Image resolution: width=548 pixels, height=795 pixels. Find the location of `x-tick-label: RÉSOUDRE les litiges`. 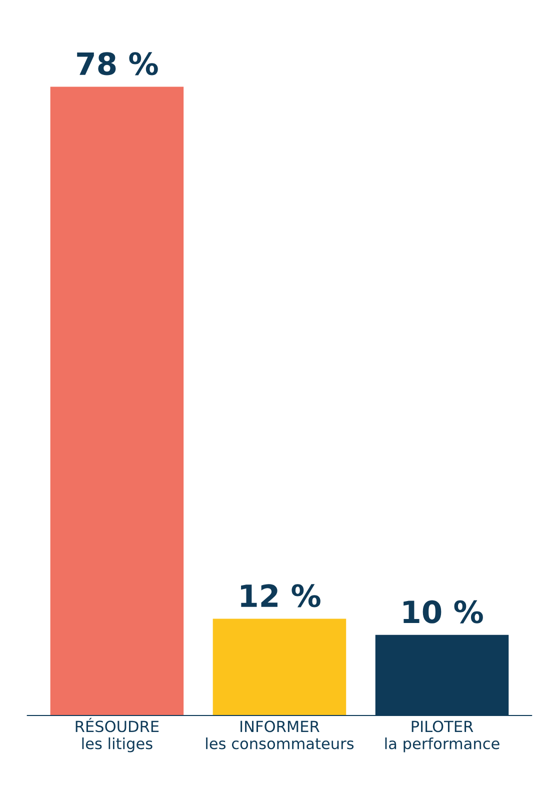

x-tick-label: RÉSOUDRE les litiges is located at coordinates (117, 735).